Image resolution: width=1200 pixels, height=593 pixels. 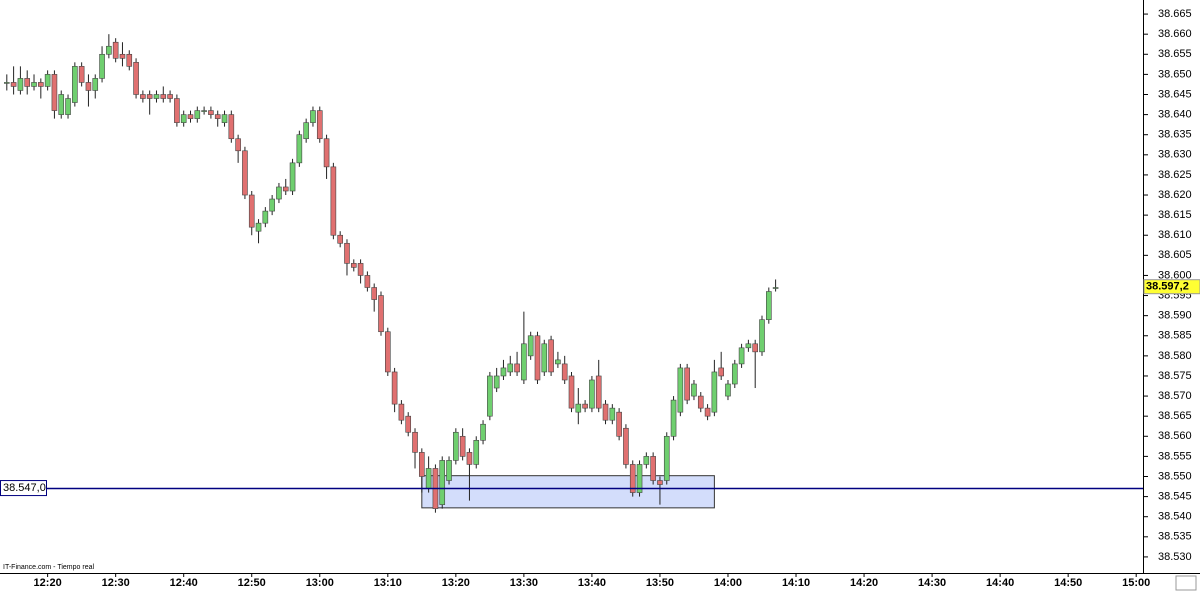 What do you see at coordinates (320, 583) in the screenshot?
I see `x-tick-label: 13:00` at bounding box center [320, 583].